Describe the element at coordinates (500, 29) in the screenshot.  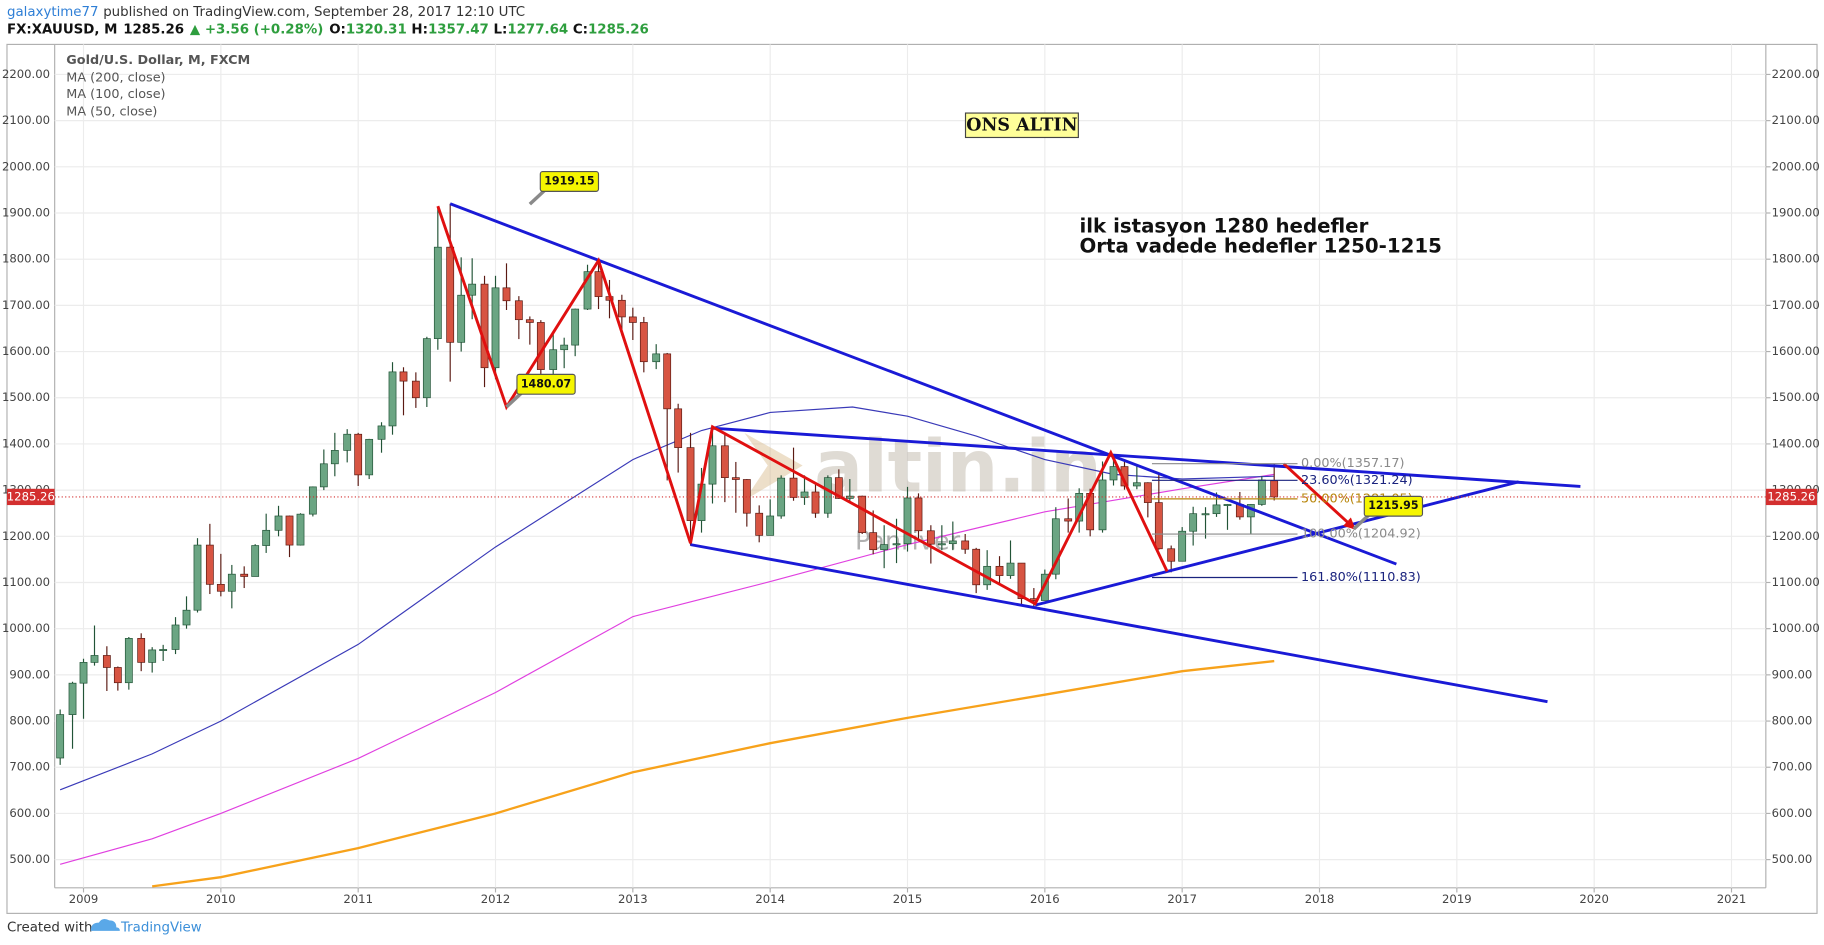
I see `ohlc-label: L:` at that location.